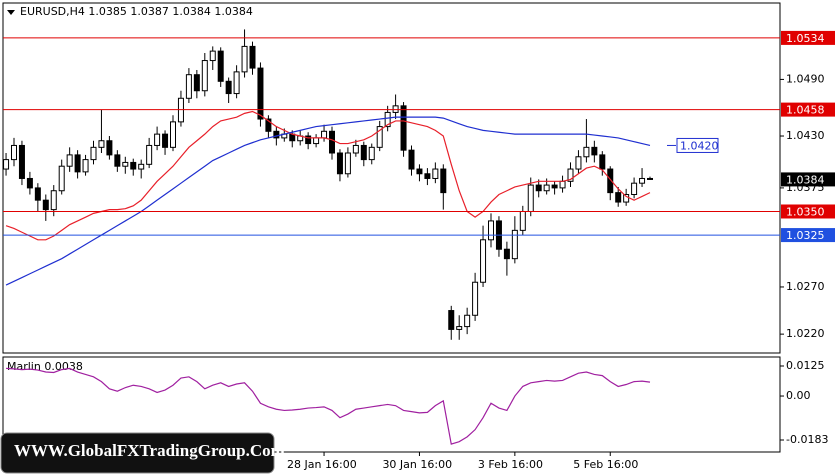  Describe the element at coordinates (322, 464) in the screenshot. I see `x-tick-label: 28 Jan 16:00` at that location.